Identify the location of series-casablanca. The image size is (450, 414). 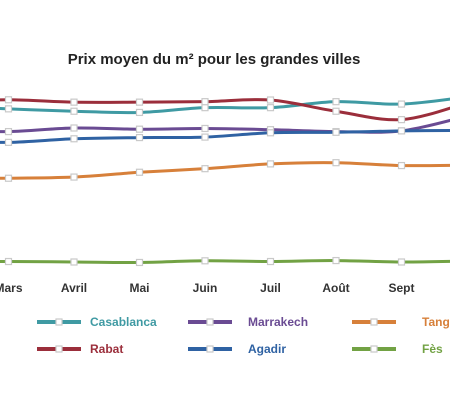
(225, 107).